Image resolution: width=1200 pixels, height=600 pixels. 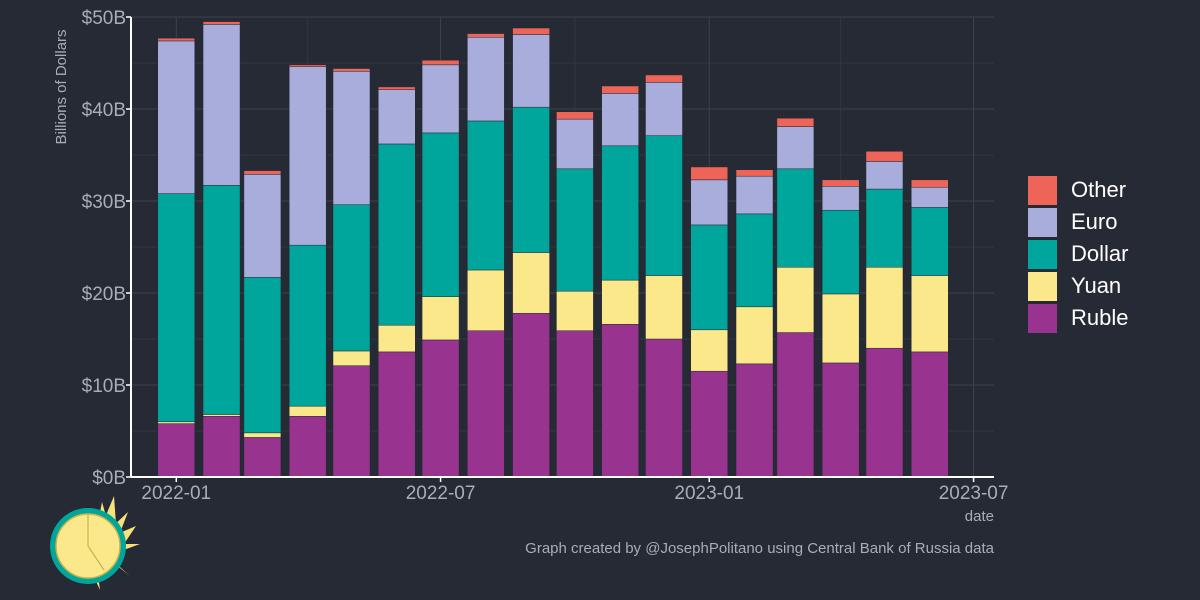 I want to click on y-axis-title: Billions of Dollars, so click(x=61, y=86).